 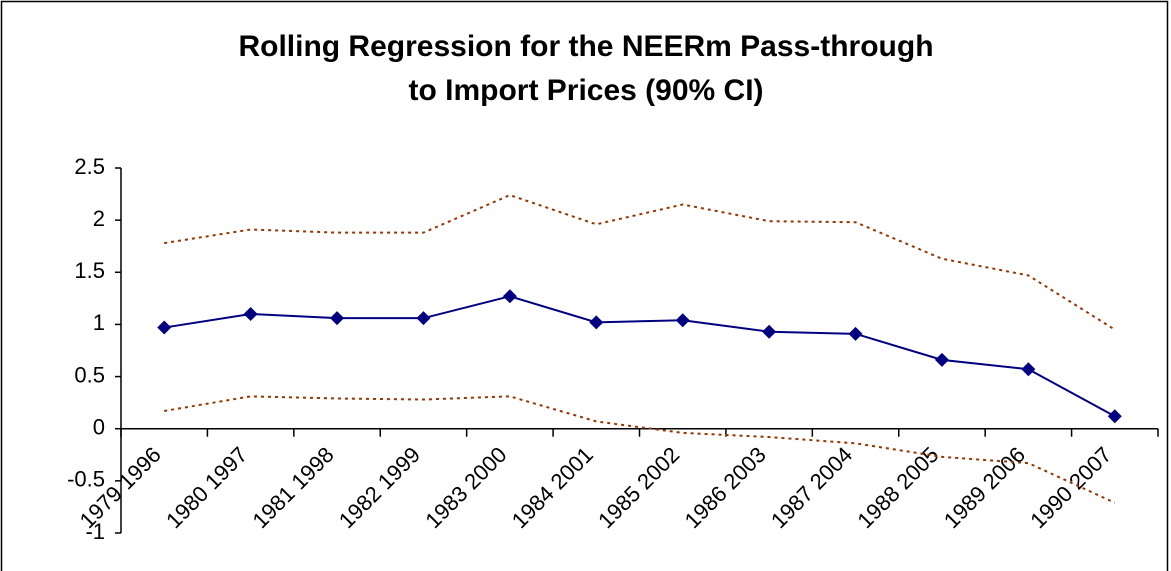 I want to click on y-tick-label: 0.5, so click(x=89, y=374).